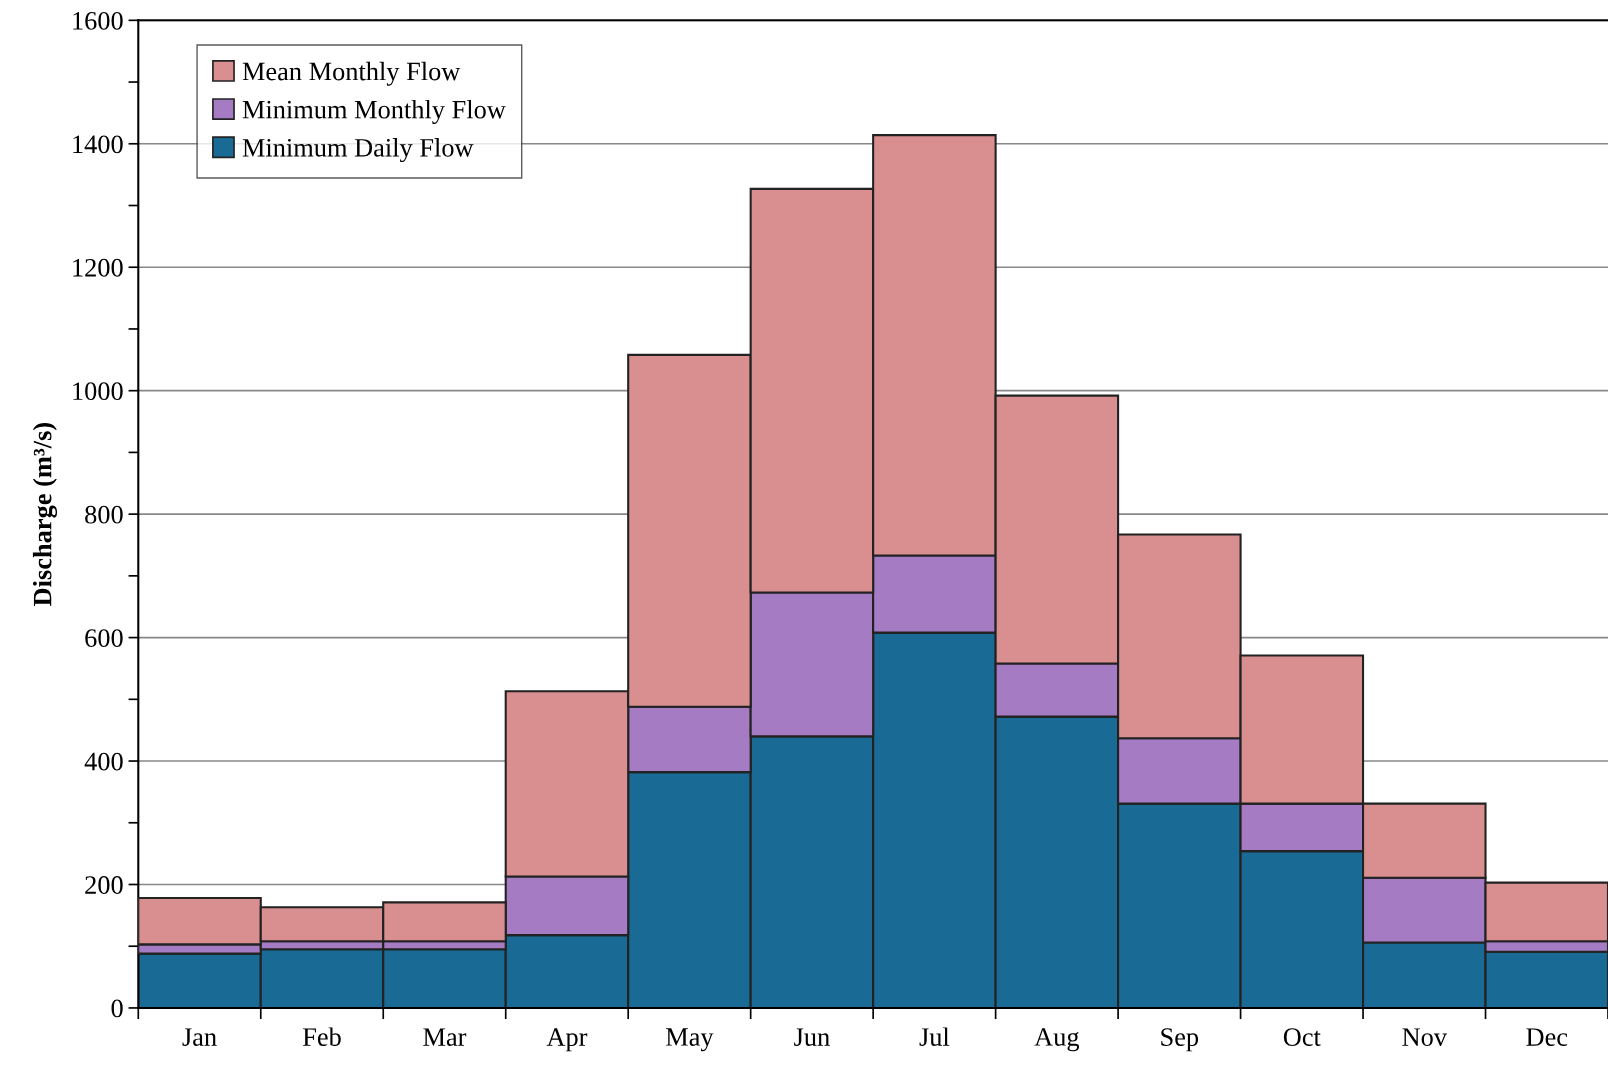 The width and height of the screenshot is (1608, 1070). Describe the element at coordinates (374, 111) in the screenshot. I see `legend-label: Minimum Monthly Flow` at that location.